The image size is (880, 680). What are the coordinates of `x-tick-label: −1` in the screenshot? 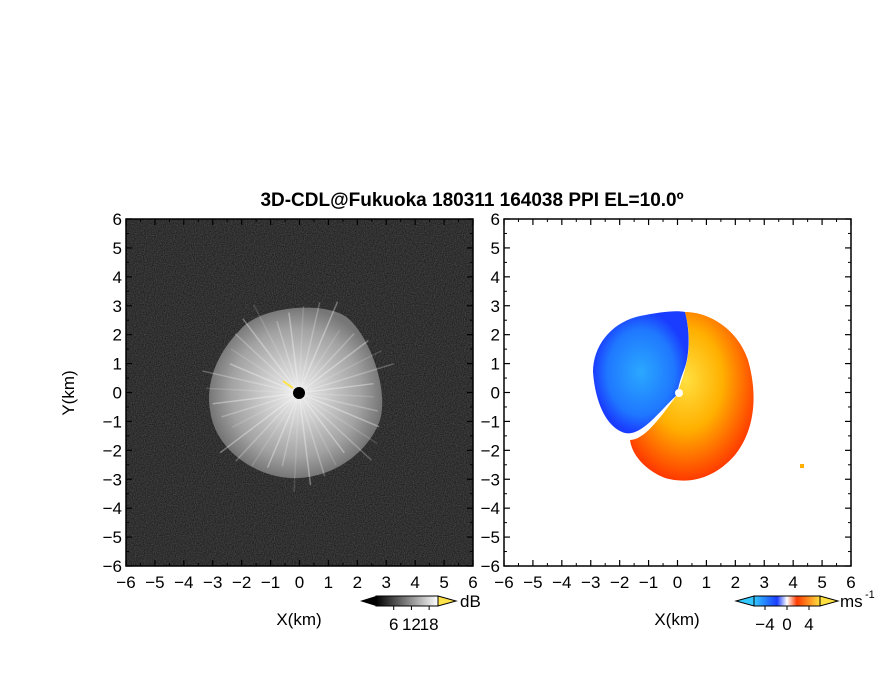 It's located at (270, 582).